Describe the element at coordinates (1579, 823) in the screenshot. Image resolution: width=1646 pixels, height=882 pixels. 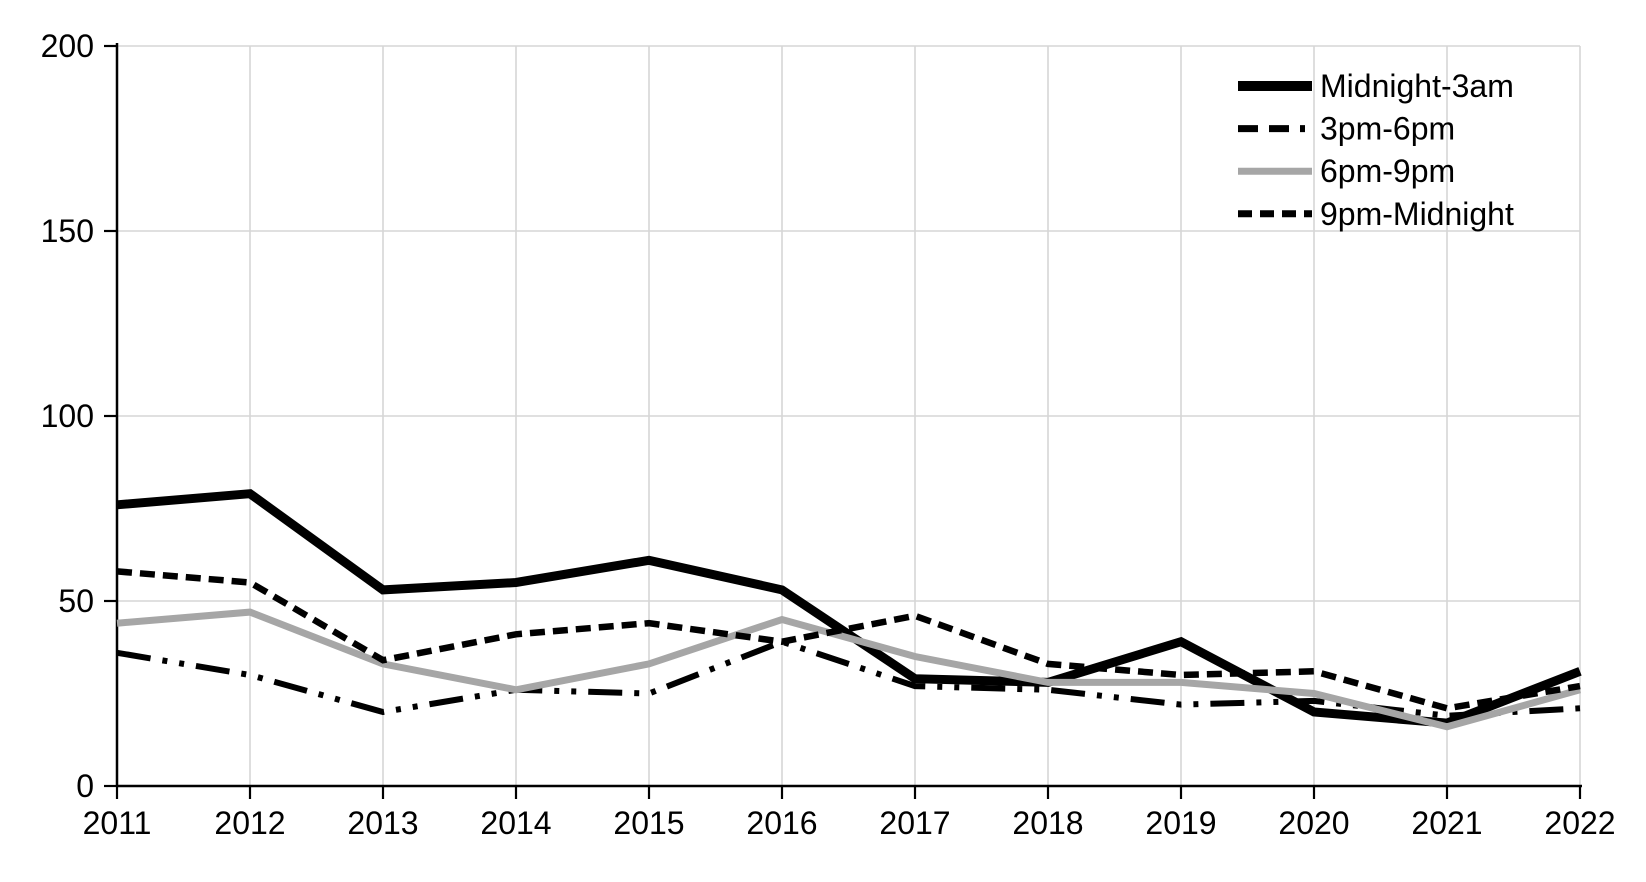
I see `x-axis-tick-label: 2022` at that location.